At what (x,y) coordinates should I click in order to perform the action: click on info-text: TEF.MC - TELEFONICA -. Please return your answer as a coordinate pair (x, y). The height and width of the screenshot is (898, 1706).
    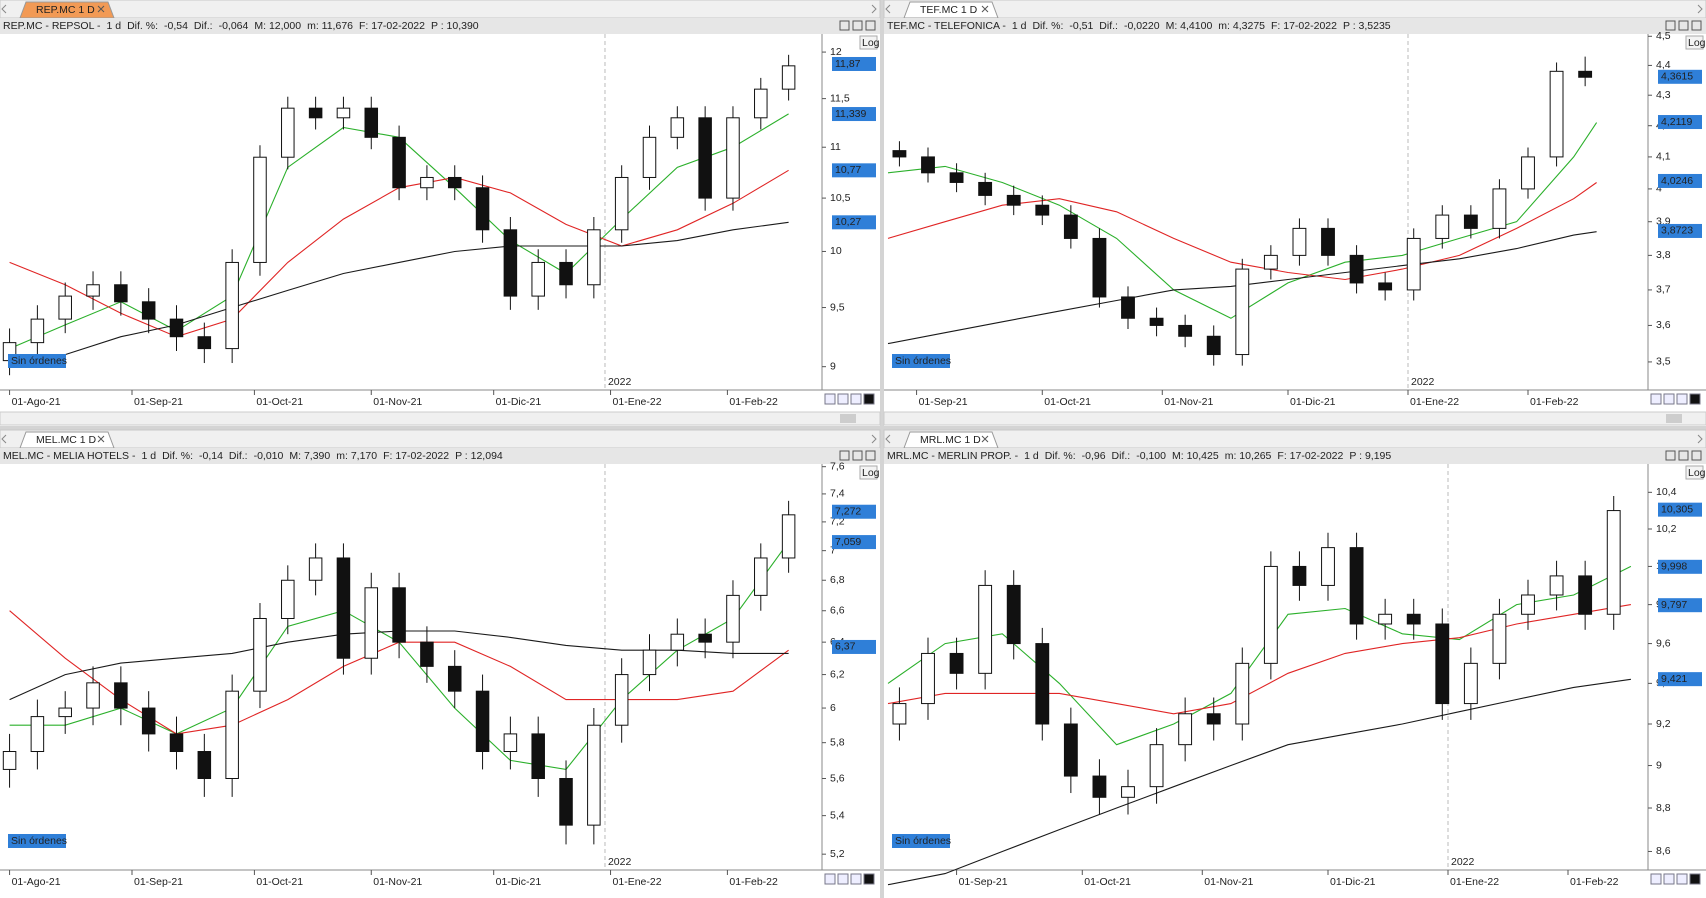
    Looking at the image, I should click on (946, 26).